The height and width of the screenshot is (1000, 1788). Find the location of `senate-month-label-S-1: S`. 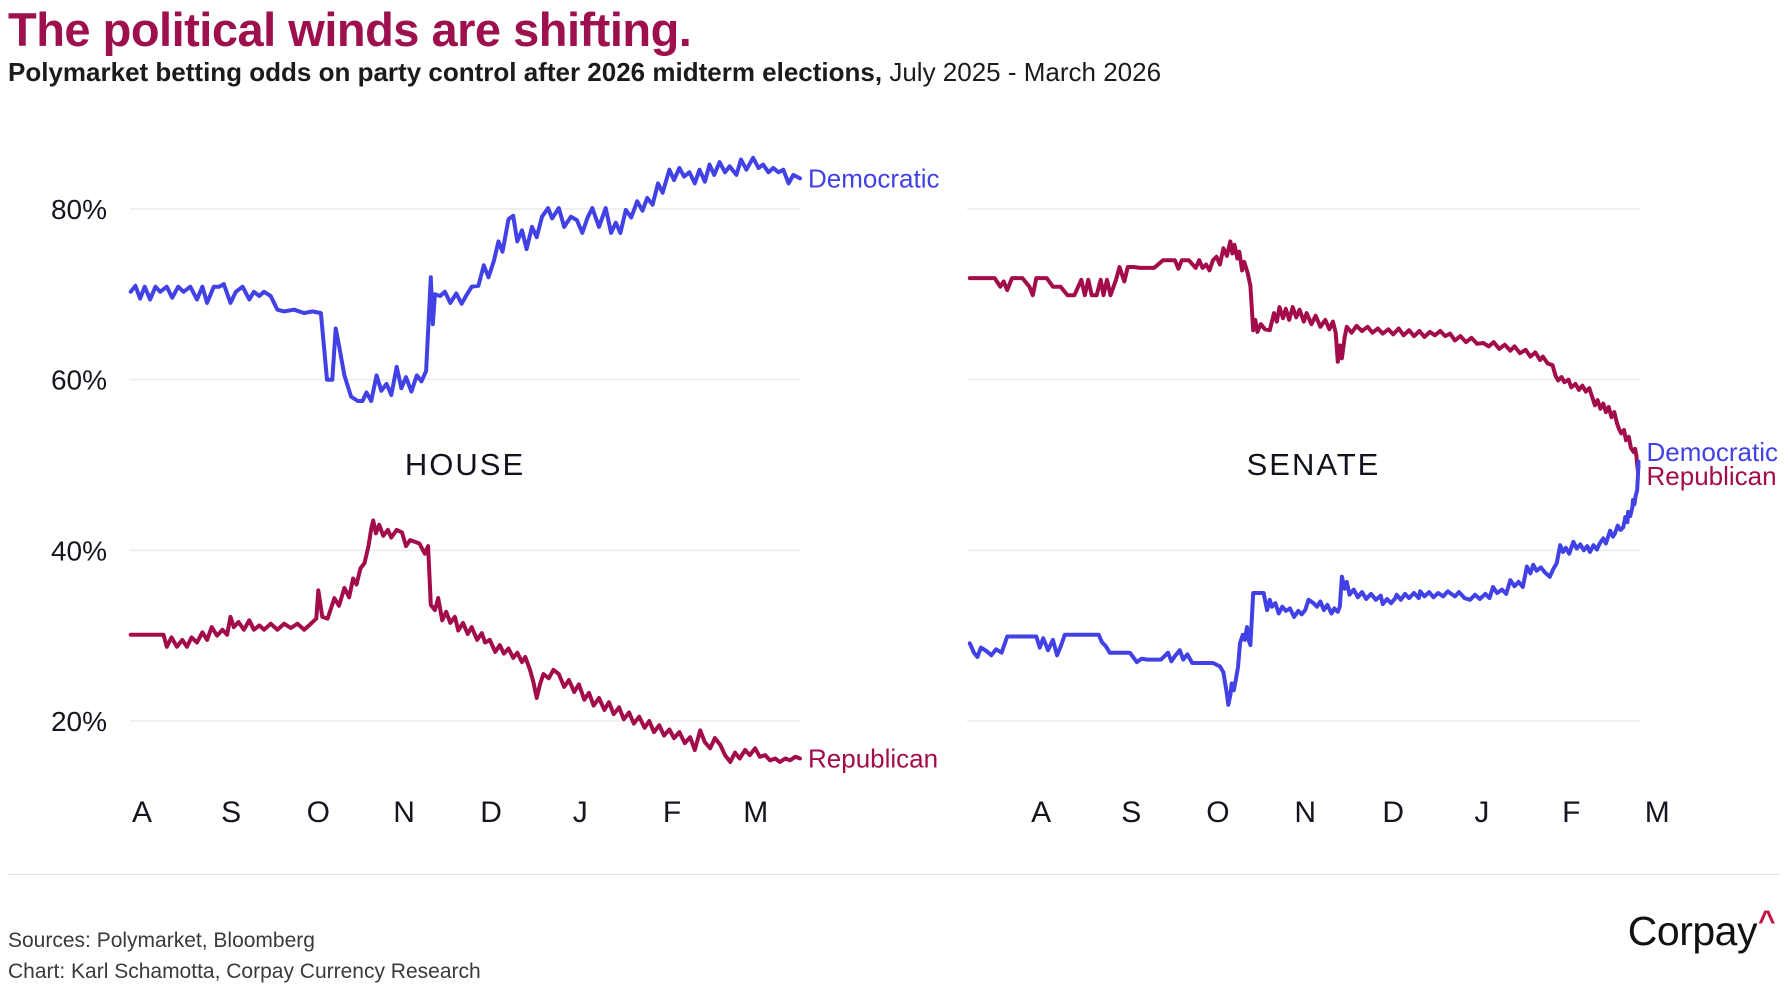

senate-month-label-S-1: S is located at coordinates (1131, 812).